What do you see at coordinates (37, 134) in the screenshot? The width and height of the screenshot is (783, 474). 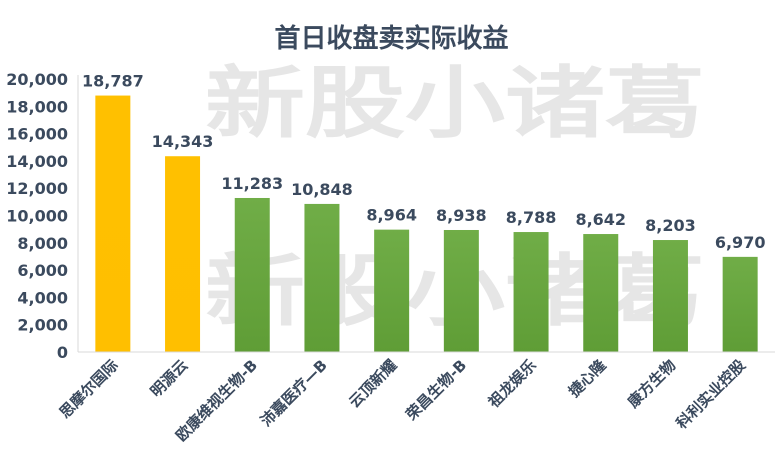 I see `y-tick-label: 16,000` at bounding box center [37, 134].